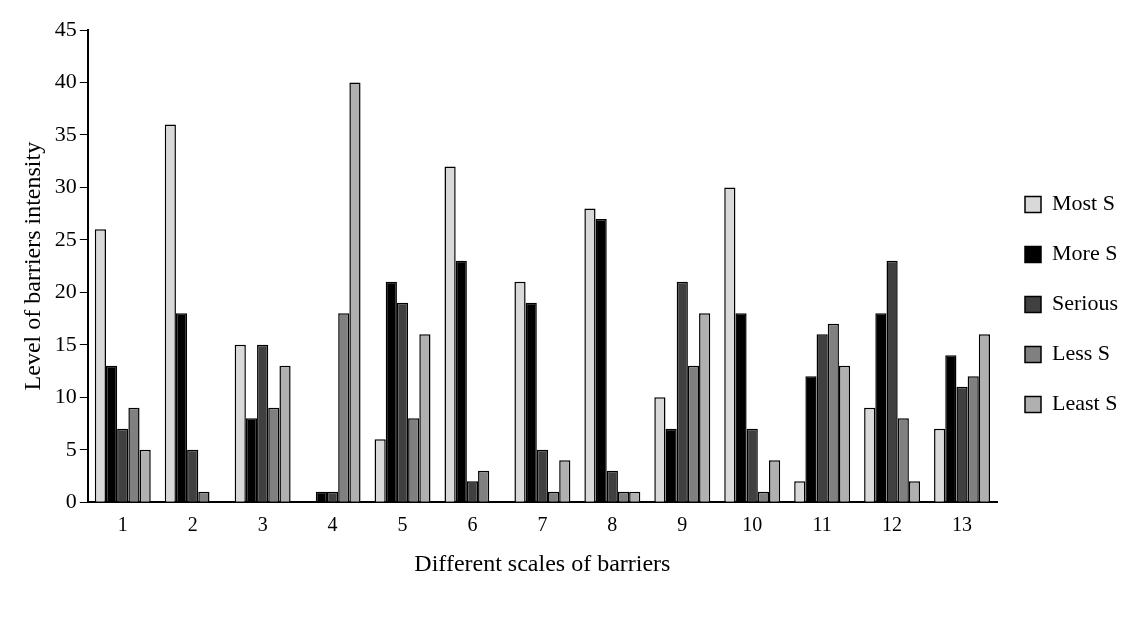 The image size is (1148, 619). I want to click on x-tick-label: 10, so click(752, 524).